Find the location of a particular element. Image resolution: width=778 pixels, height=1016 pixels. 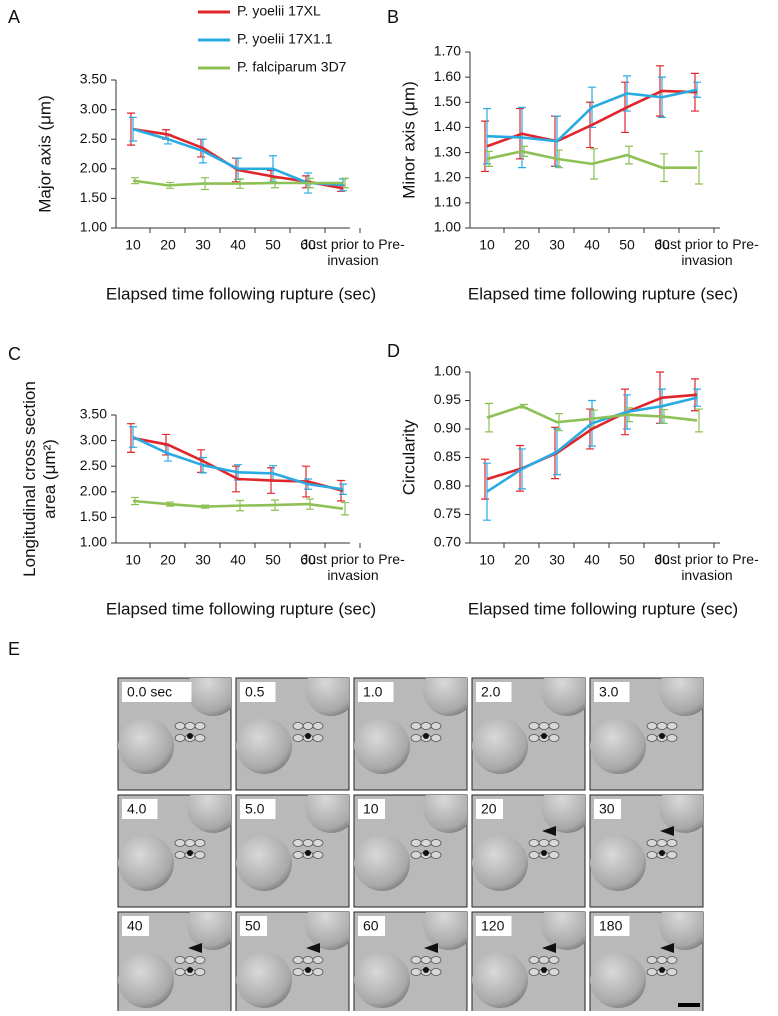

frame-label: 0.5 is located at coordinates (255, 692).